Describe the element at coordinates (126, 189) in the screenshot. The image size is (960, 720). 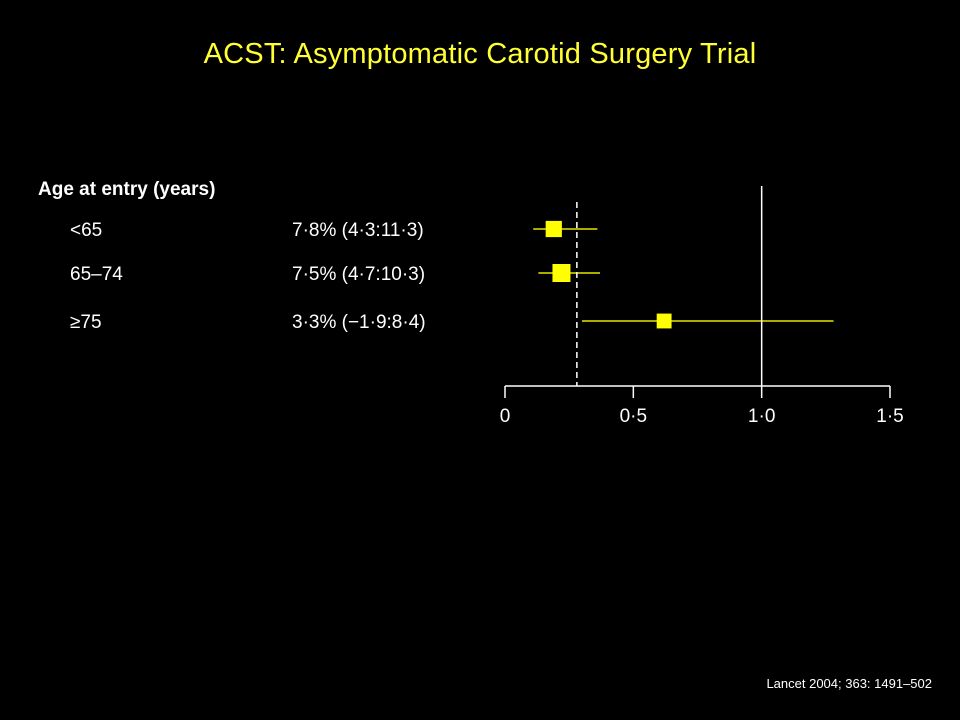
I see `group-label: Age at entry (years)` at that location.